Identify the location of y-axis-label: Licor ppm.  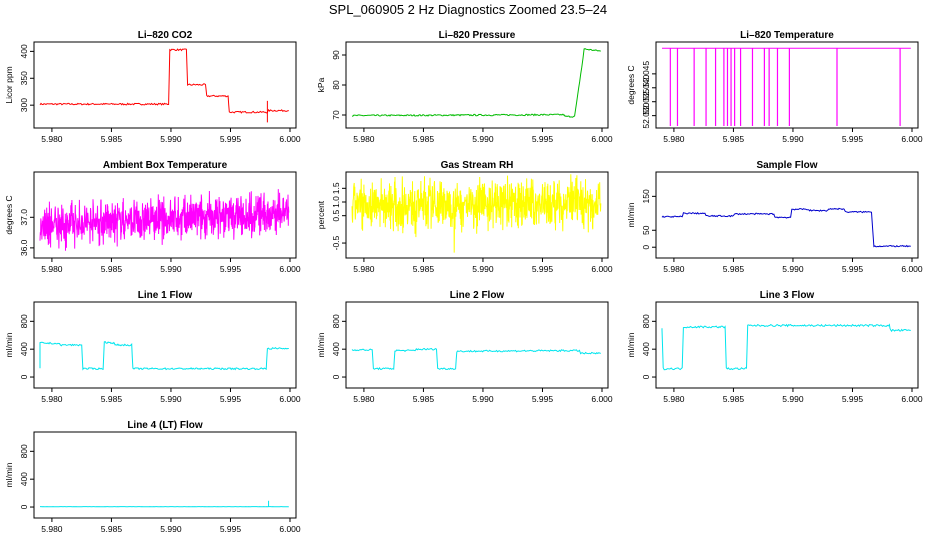
(9, 84).